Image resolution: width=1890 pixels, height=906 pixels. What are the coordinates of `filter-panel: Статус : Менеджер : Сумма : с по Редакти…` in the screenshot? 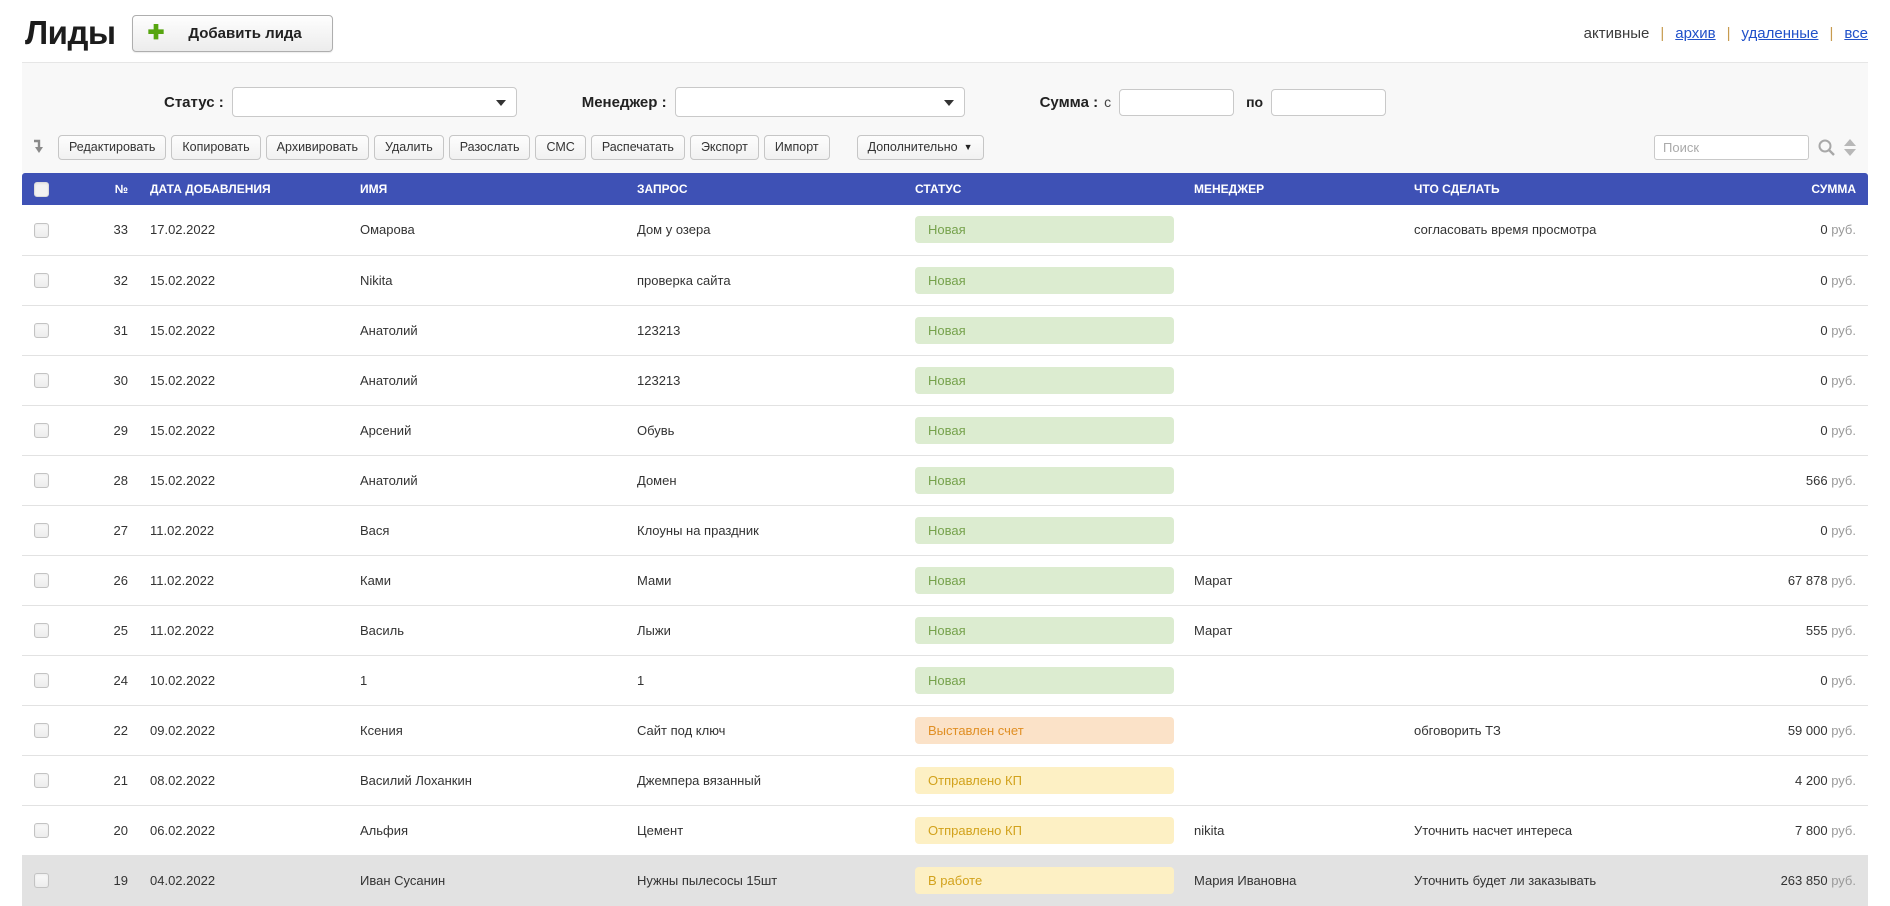 It's located at (945, 117).